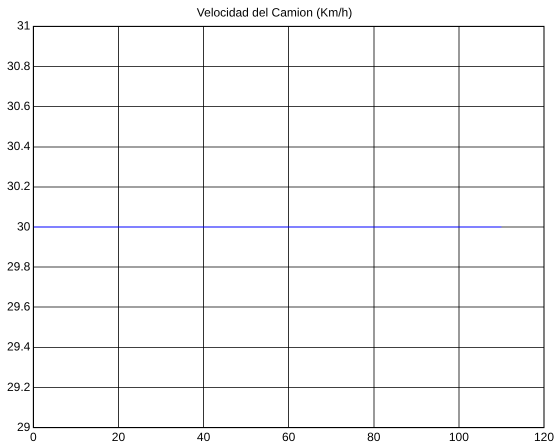  What do you see at coordinates (289, 437) in the screenshot?
I see `x-tick-label: 60` at bounding box center [289, 437].